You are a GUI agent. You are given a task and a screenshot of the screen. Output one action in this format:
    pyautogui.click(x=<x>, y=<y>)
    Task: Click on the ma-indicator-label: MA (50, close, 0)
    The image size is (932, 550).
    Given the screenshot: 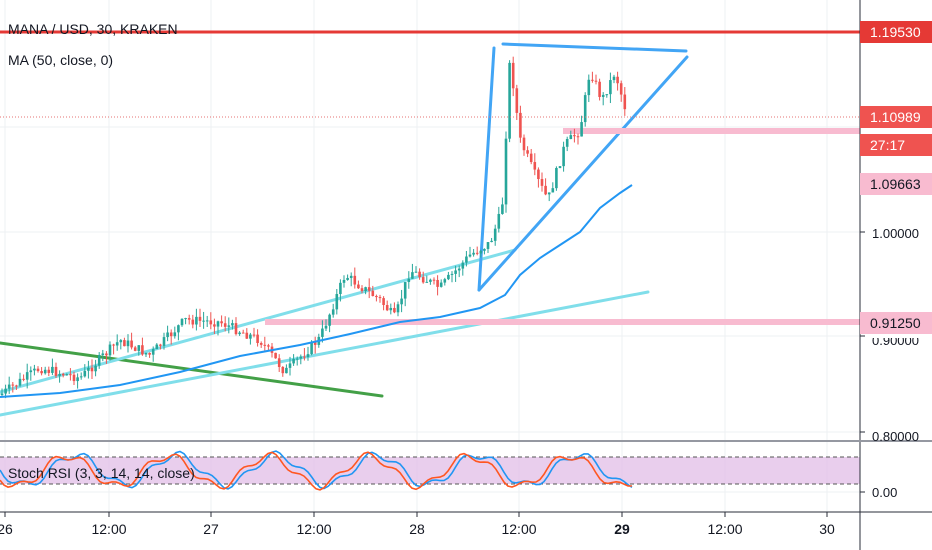 What is the action you would take?
    pyautogui.click(x=61, y=60)
    